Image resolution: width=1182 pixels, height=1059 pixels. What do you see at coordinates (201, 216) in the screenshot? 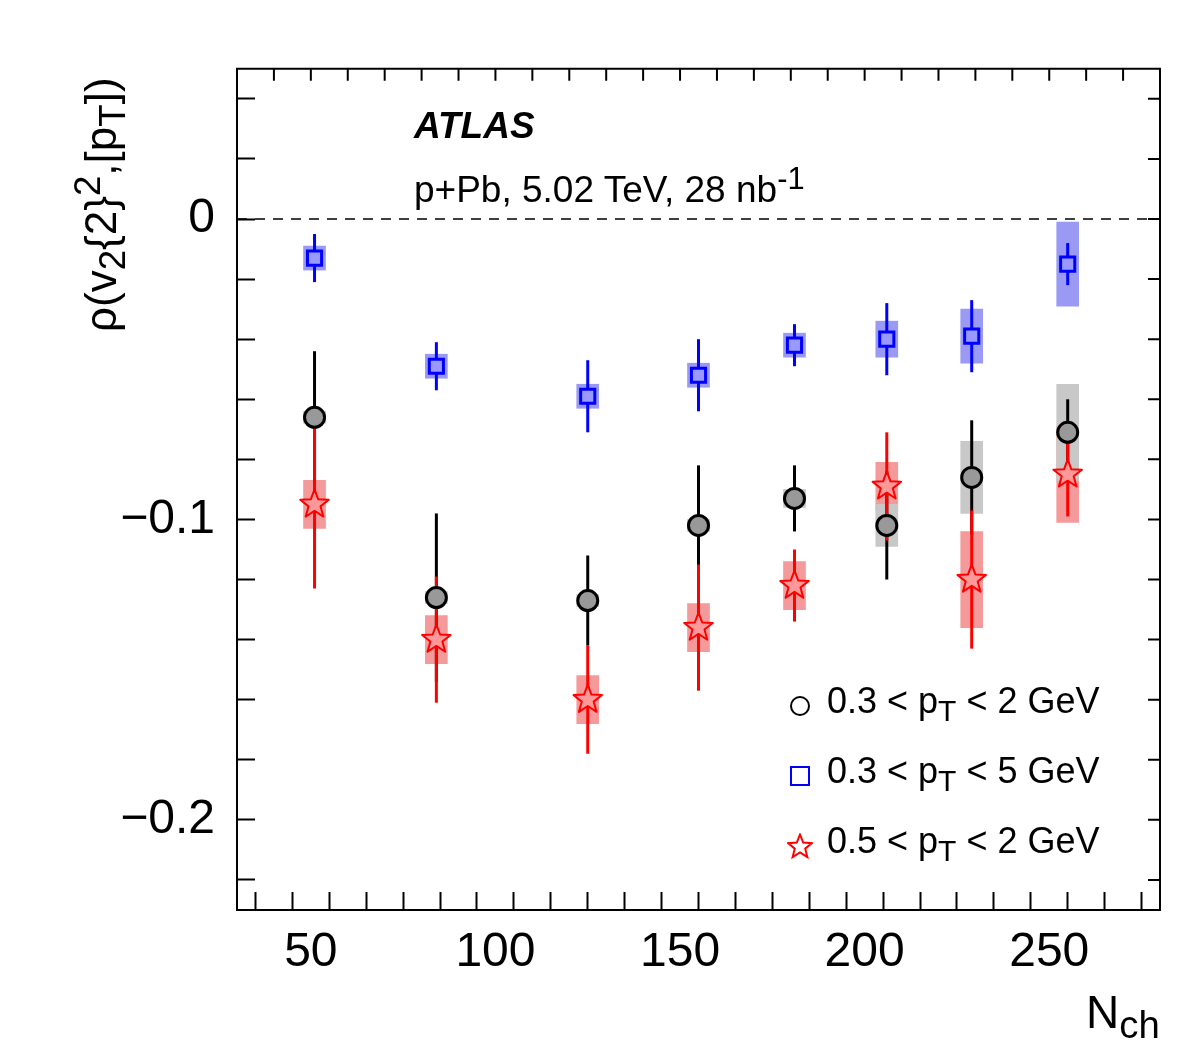
I see `y-tick-label: 0` at bounding box center [201, 216].